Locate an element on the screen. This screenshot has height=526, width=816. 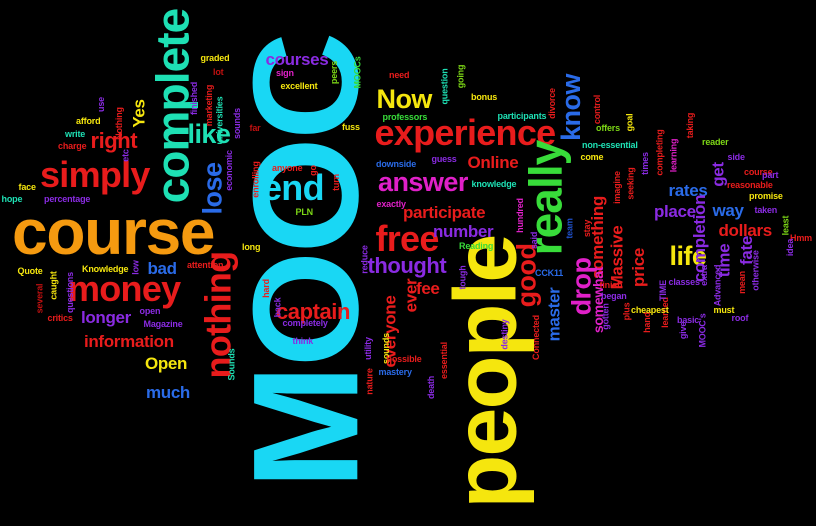
word-goal: goal is located at coordinates (629, 122).